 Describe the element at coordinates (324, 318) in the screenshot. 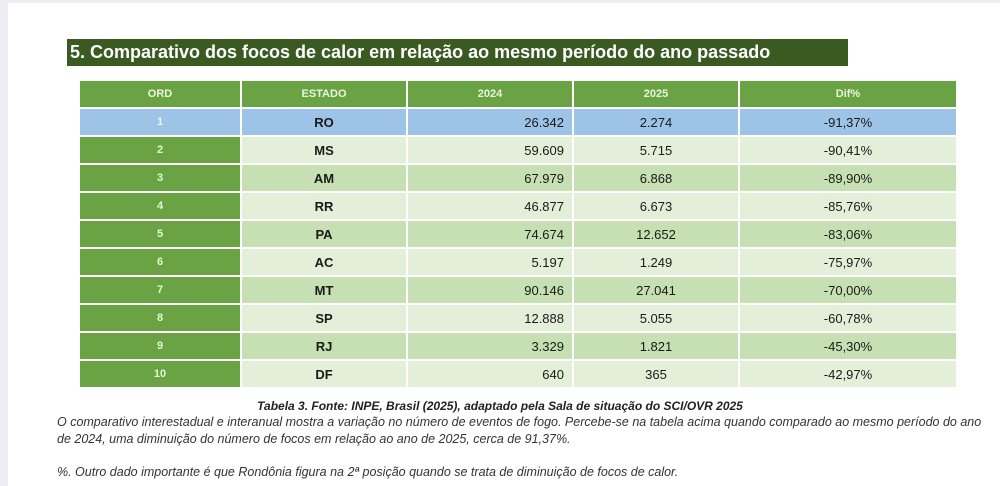

I see `cell-estado: SP` at that location.